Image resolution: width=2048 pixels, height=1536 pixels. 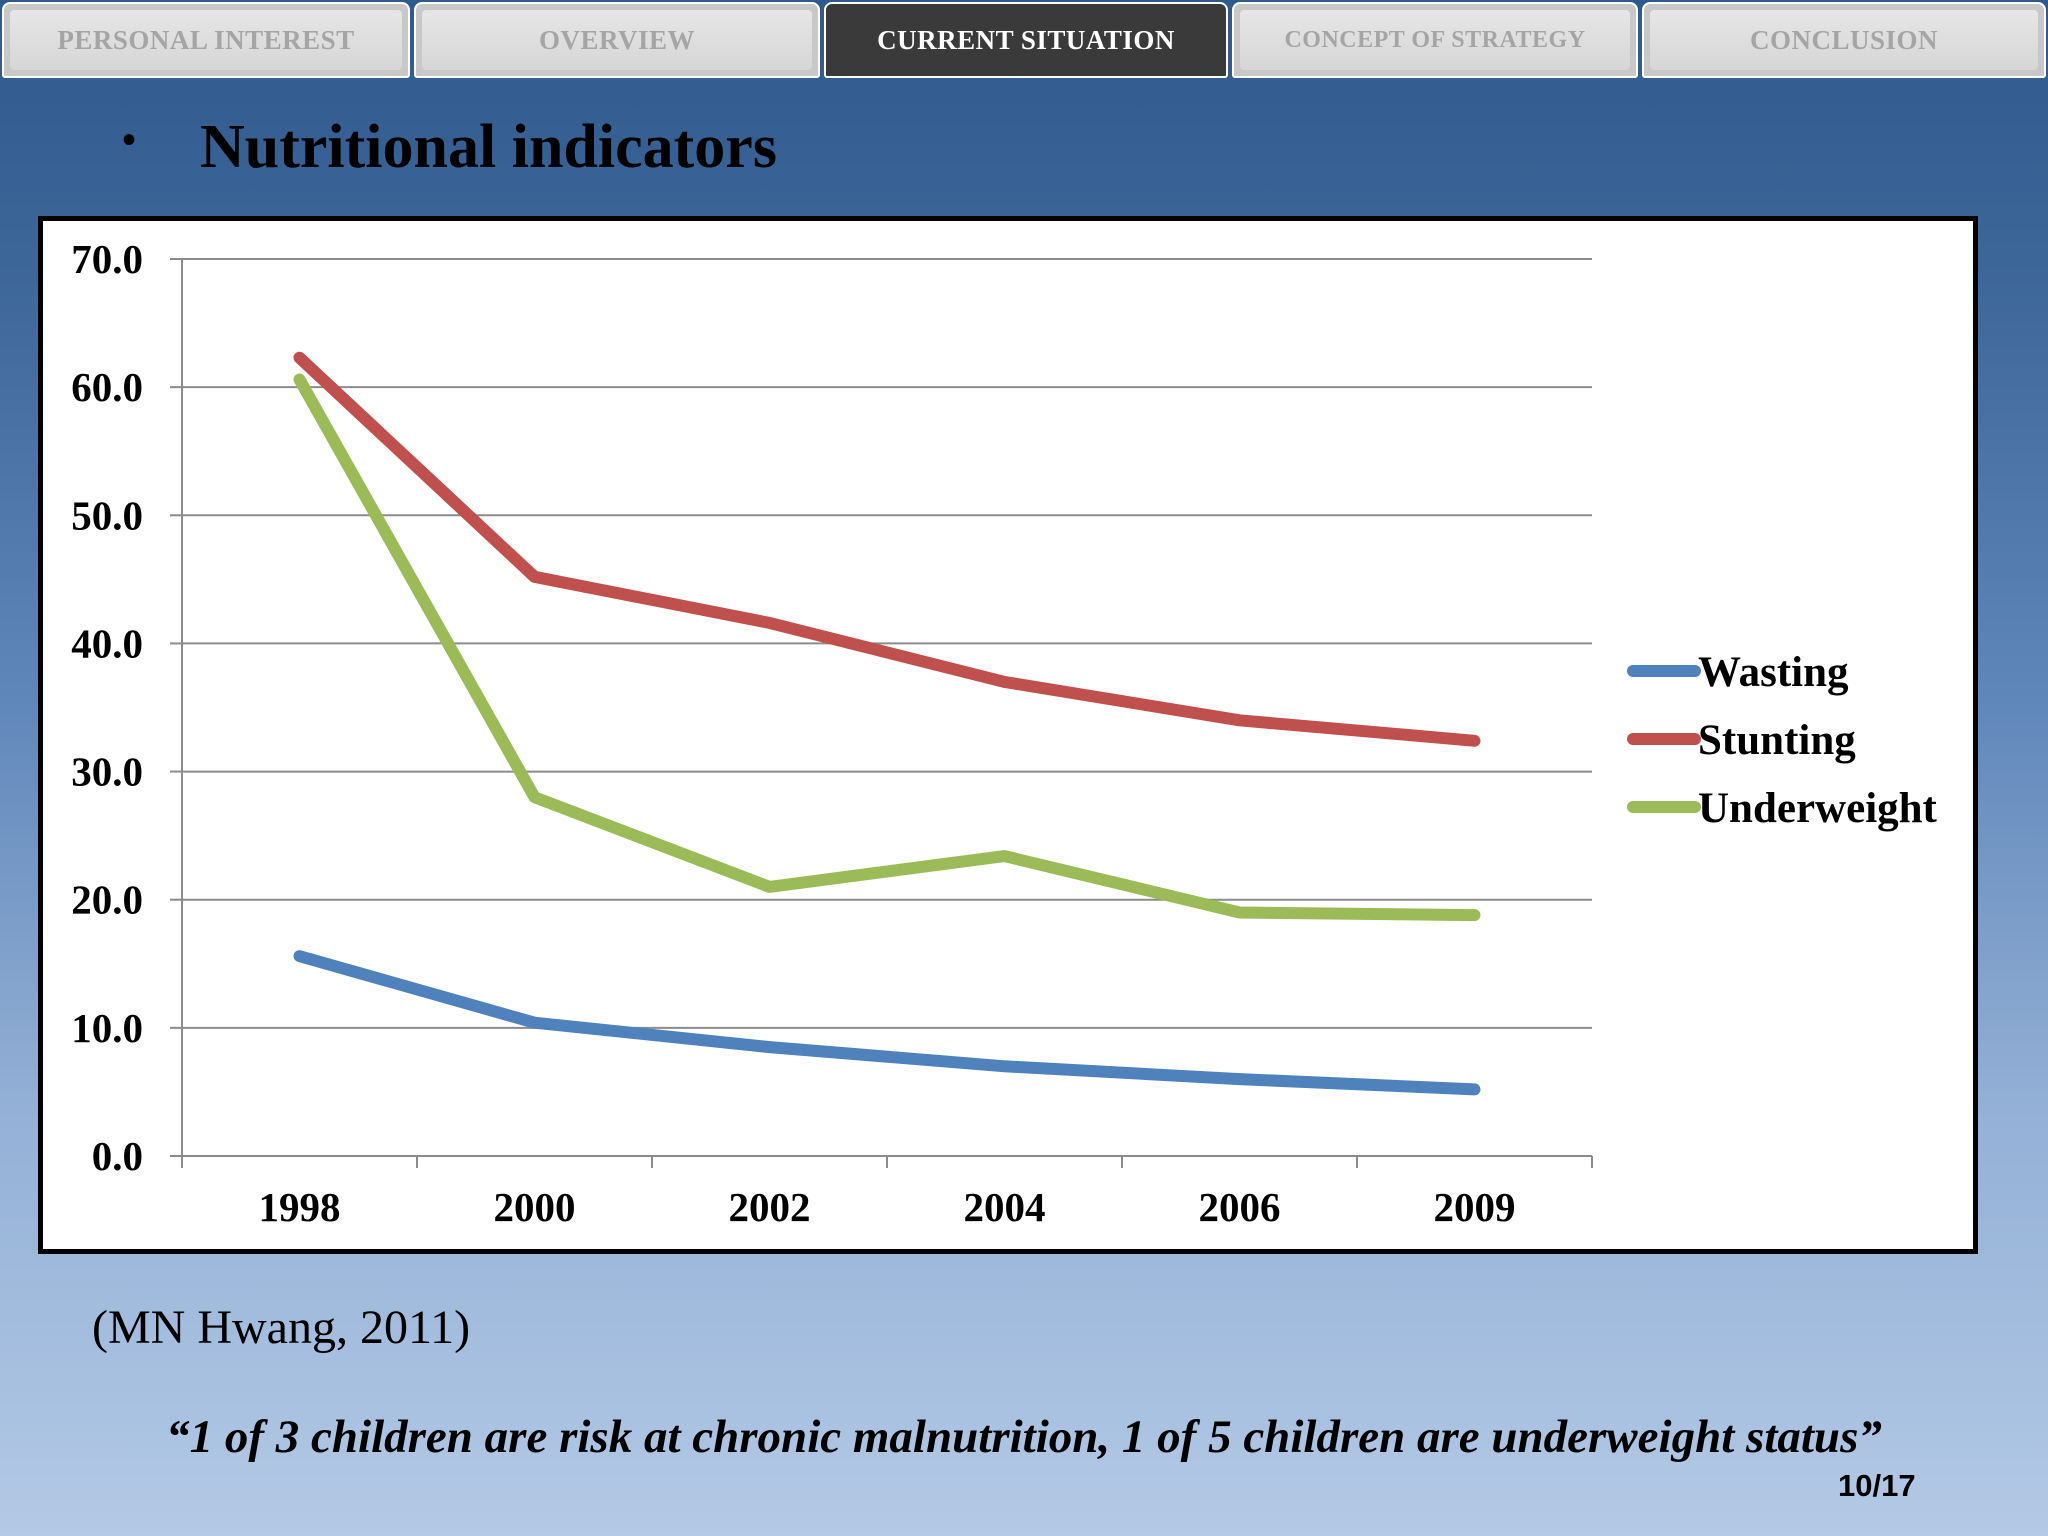 I want to click on tab-label: PERSONAL INTEREST, so click(x=206, y=40).